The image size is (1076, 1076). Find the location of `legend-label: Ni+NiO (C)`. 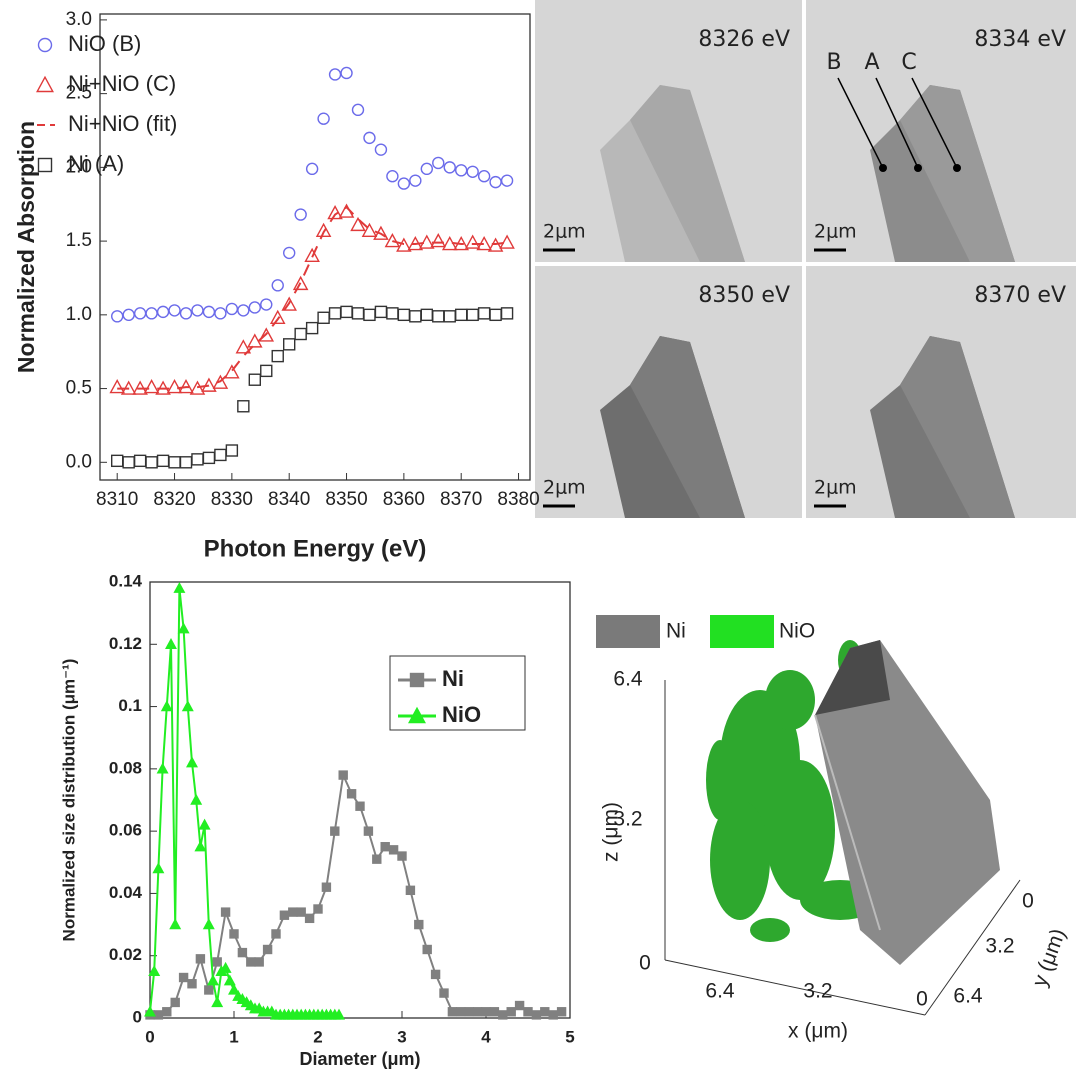

legend-label: Ni+NiO (C) is located at coordinates (122, 83).